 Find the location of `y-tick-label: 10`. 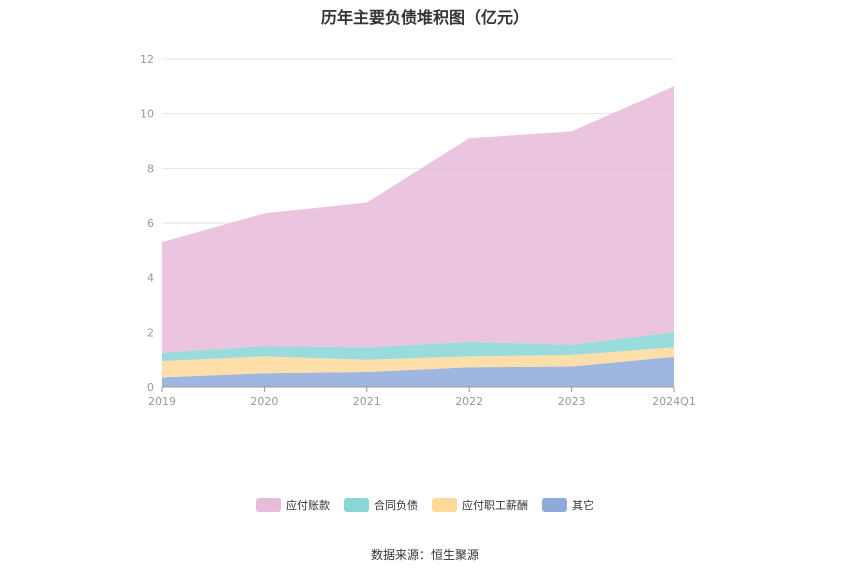

y-tick-label: 10 is located at coordinates (147, 114).